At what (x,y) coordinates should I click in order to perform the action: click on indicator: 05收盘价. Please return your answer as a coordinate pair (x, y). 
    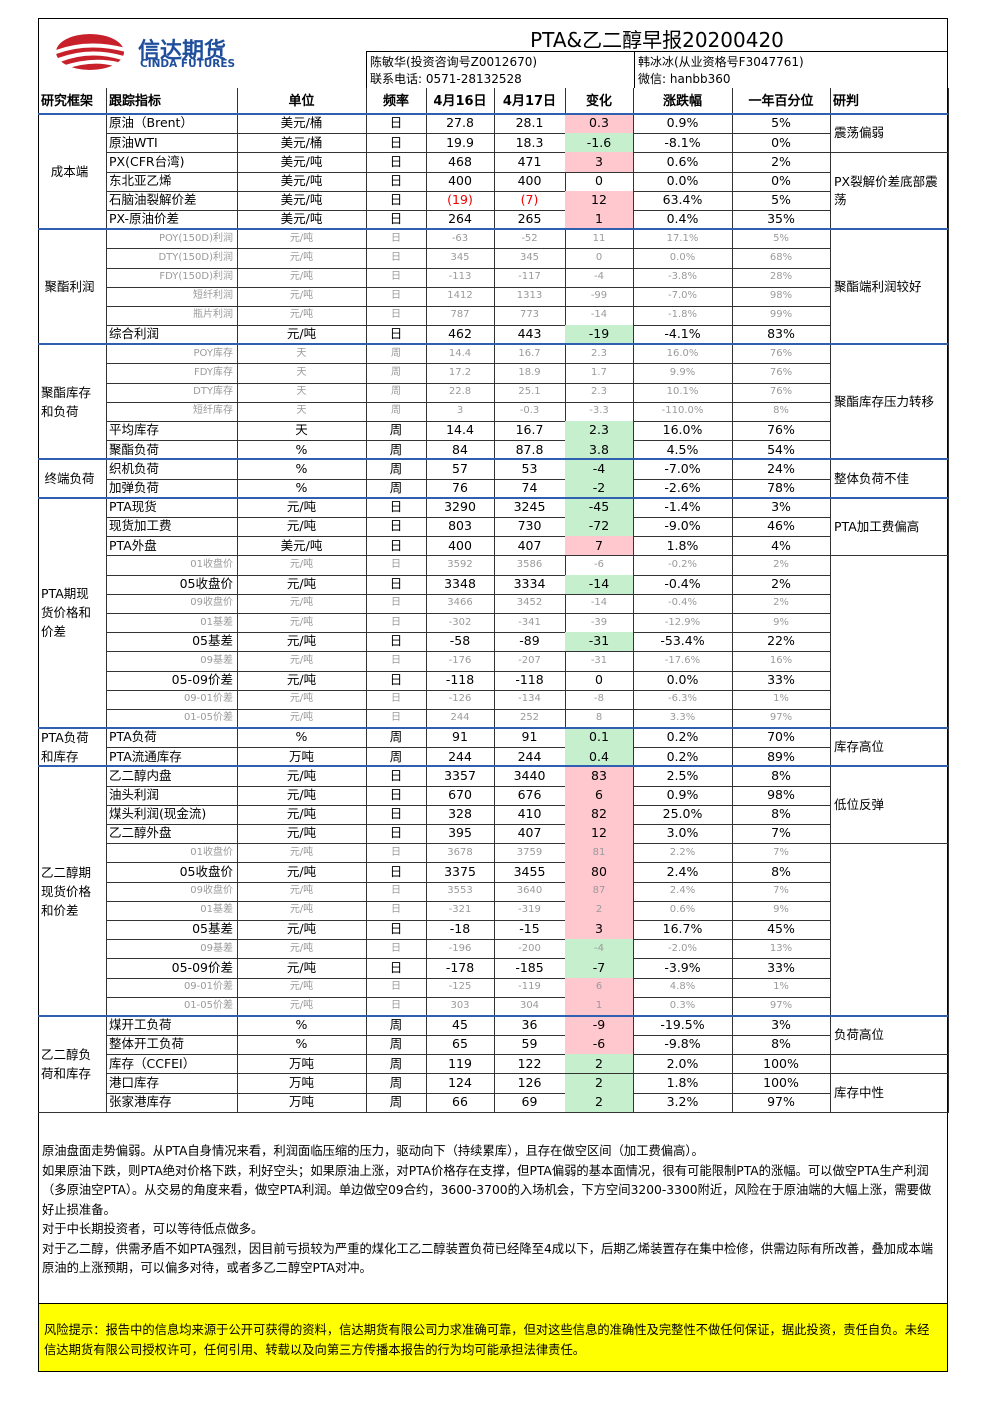
    Looking at the image, I should click on (172, 584).